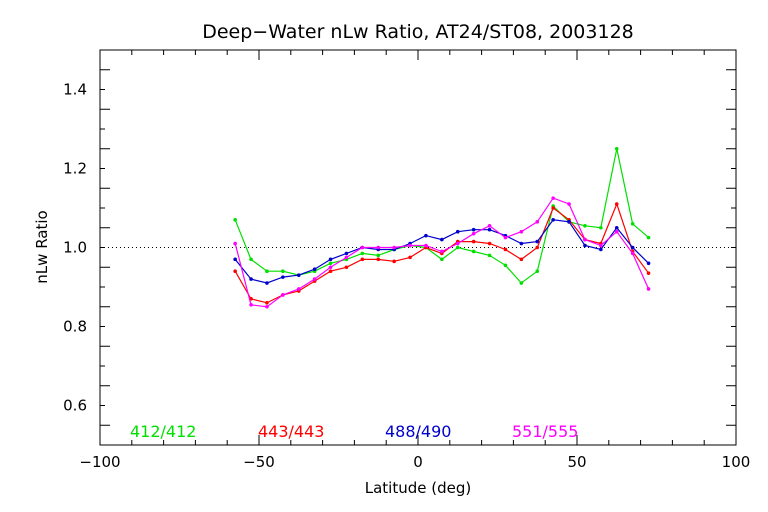 This screenshot has height=512, width=768. Describe the element at coordinates (99, 462) in the screenshot. I see `x-tick-label: −100` at that location.